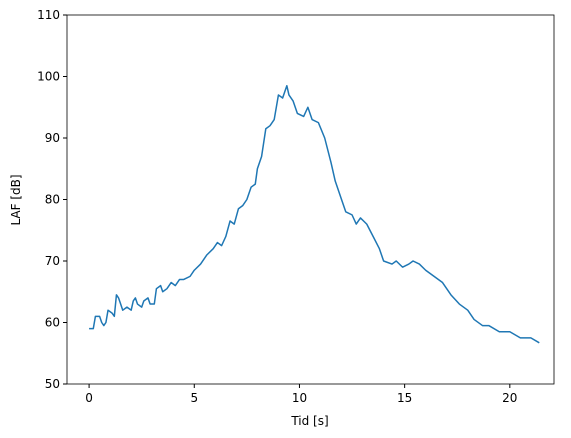 Image resolution: width=571 pixels, height=438 pixels. Describe the element at coordinates (404, 398) in the screenshot. I see `x-tick-label: 15` at that location.